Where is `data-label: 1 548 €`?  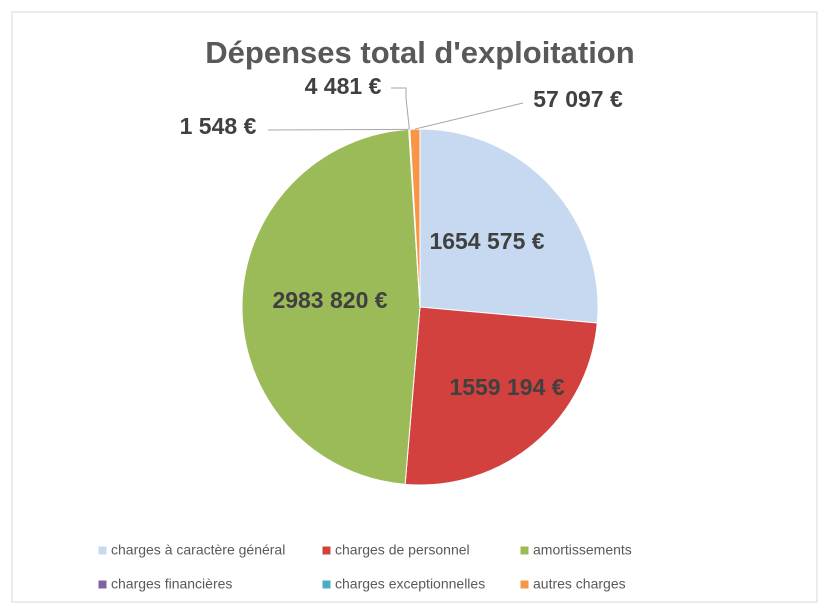
data-label: 1 548 € is located at coordinates (218, 126).